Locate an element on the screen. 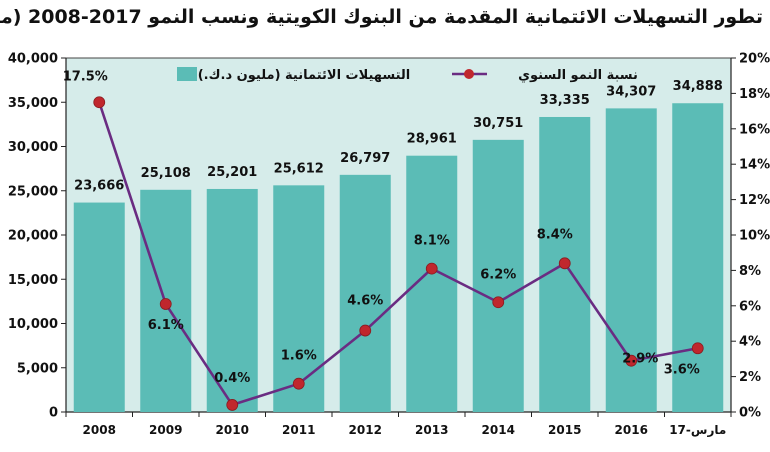 This screenshot has height=452, width=770. x-tick-label: 2015 is located at coordinates (564, 430).